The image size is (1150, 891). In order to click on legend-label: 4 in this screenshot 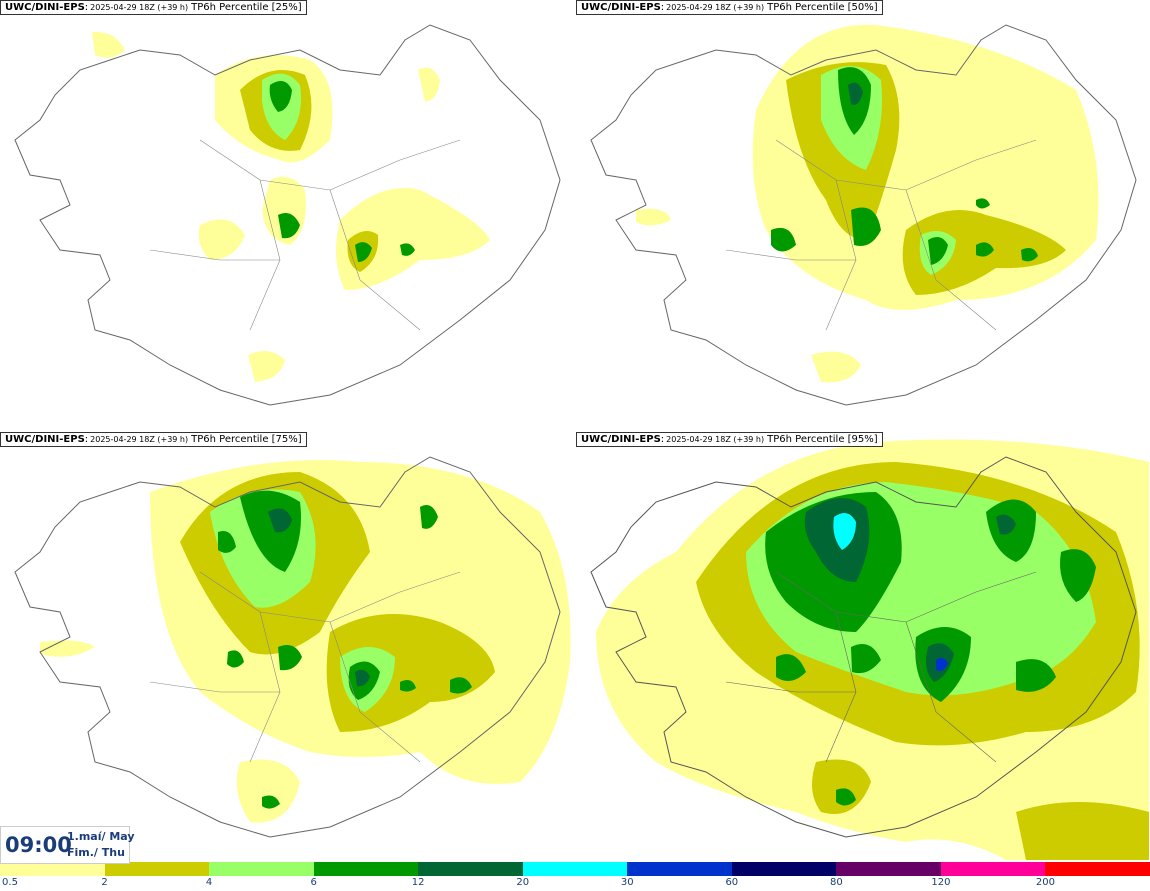, I will do `click(209, 882)`.